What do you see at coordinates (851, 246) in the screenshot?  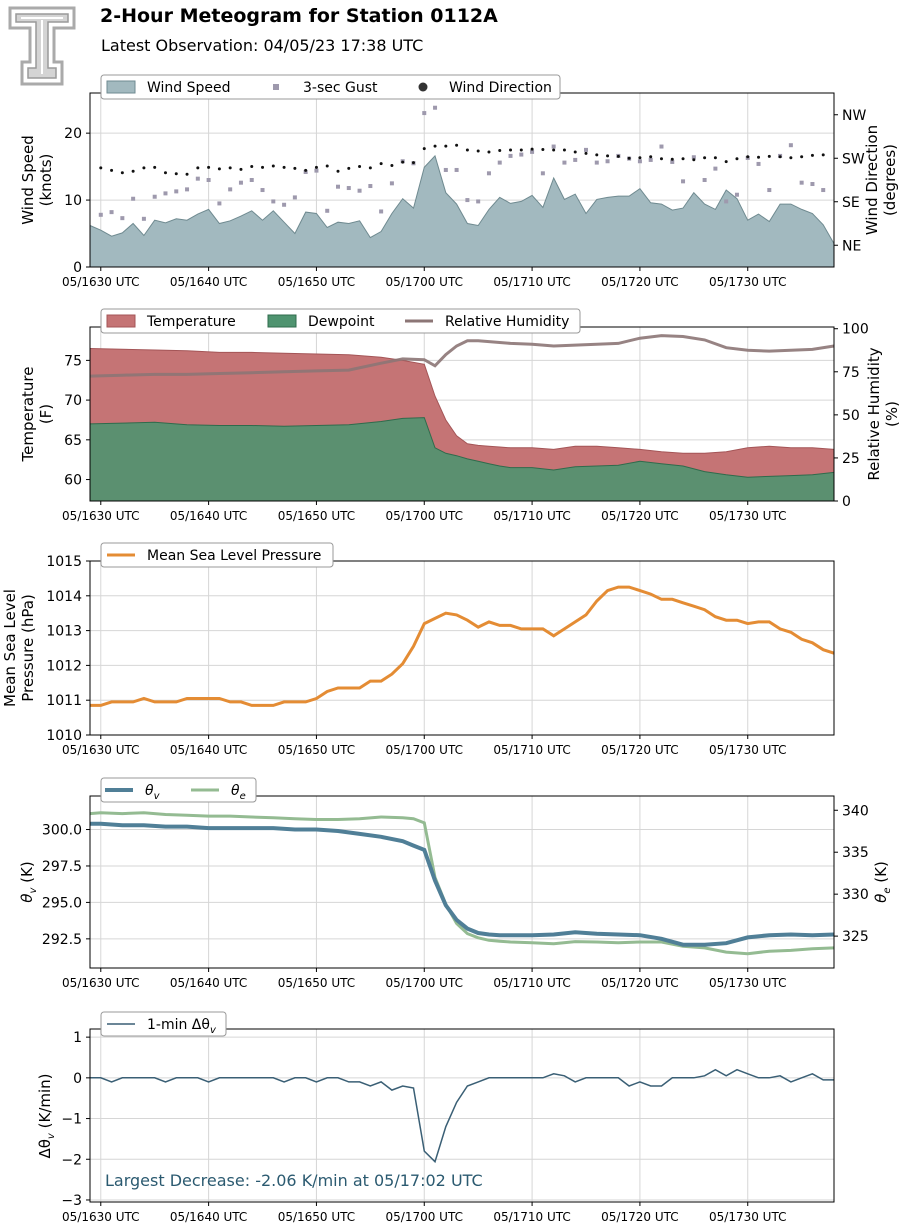 I see `y2-tick-label: NE` at bounding box center [851, 246].